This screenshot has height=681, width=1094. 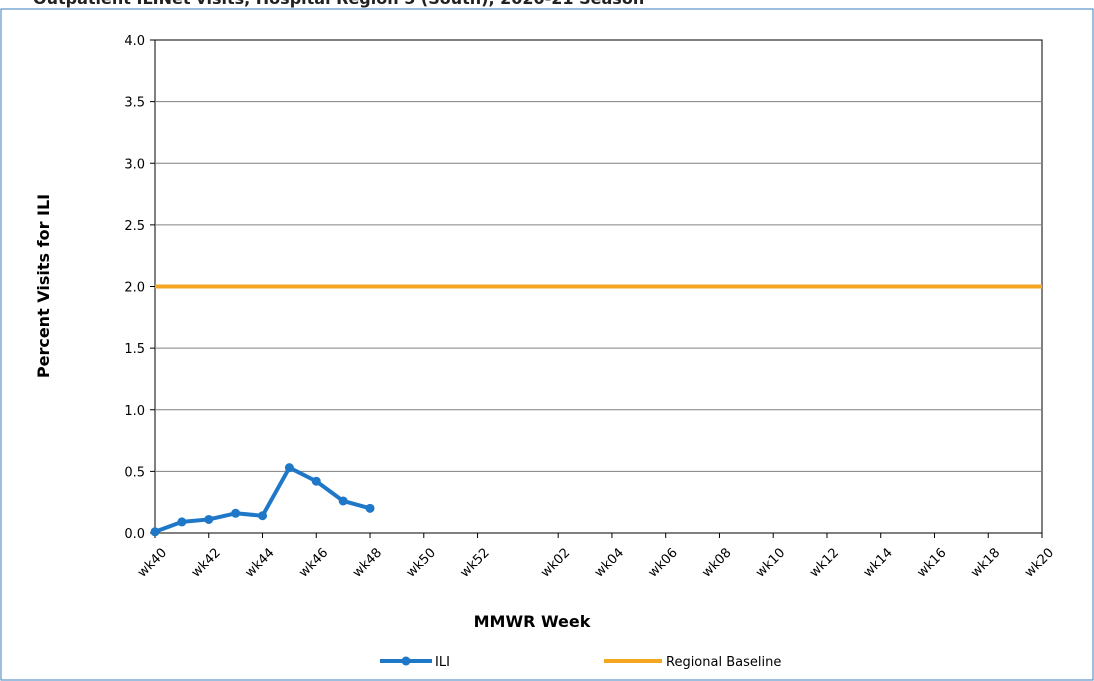 I want to click on x-tick-label: wk06, so click(x=663, y=562).